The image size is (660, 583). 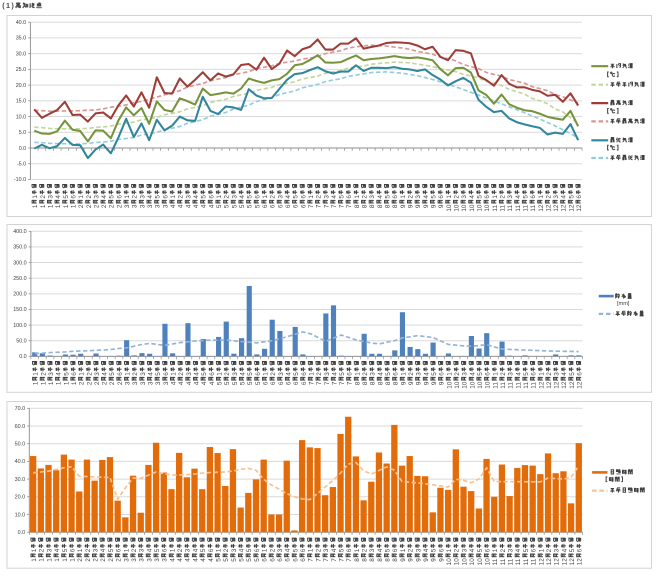 I want to click on svg-text: 200.0, so click(x=20, y=295).